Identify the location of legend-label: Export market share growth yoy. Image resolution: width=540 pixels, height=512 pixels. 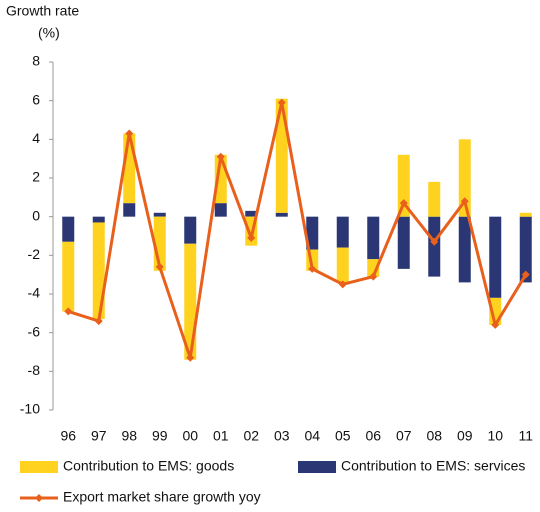
(162, 497).